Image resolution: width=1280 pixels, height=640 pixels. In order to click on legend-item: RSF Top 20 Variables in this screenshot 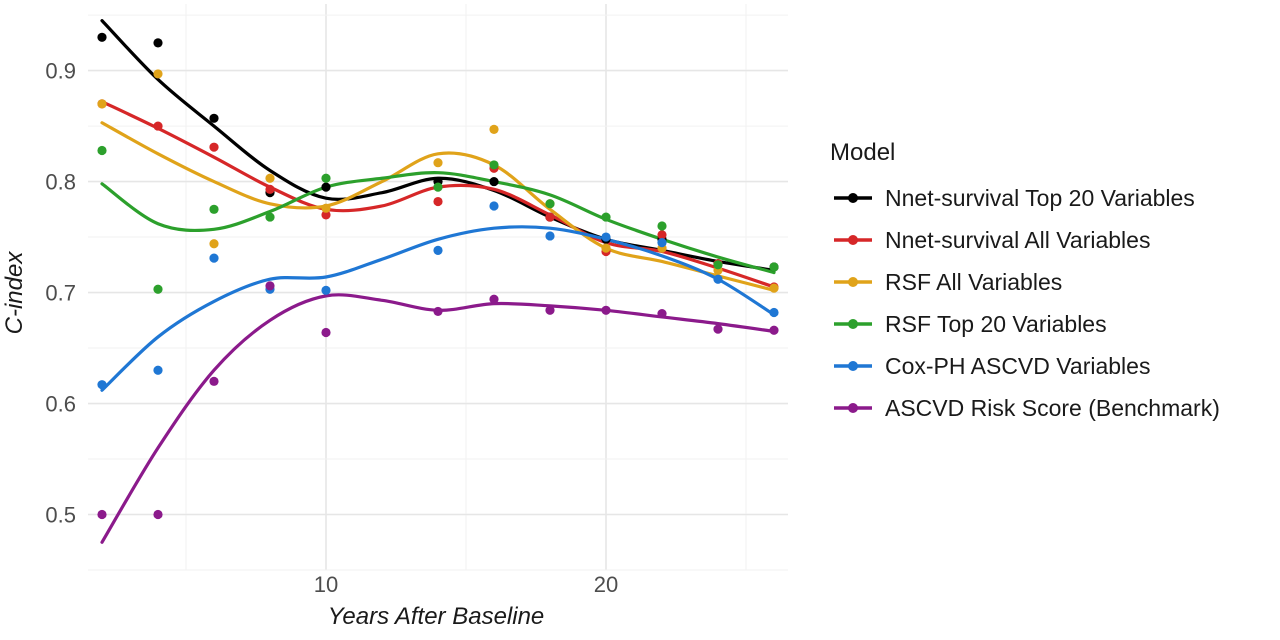, I will do `click(970, 324)`.